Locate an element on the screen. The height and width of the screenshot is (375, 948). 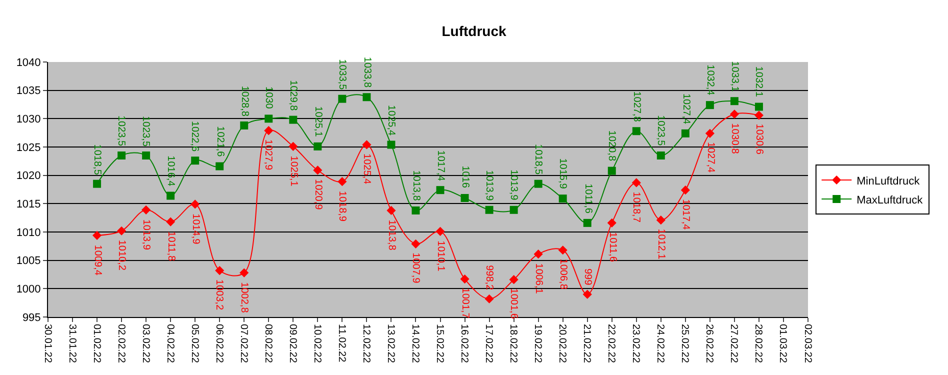
x-tick-label: 28.02.22 is located at coordinates (758, 344).